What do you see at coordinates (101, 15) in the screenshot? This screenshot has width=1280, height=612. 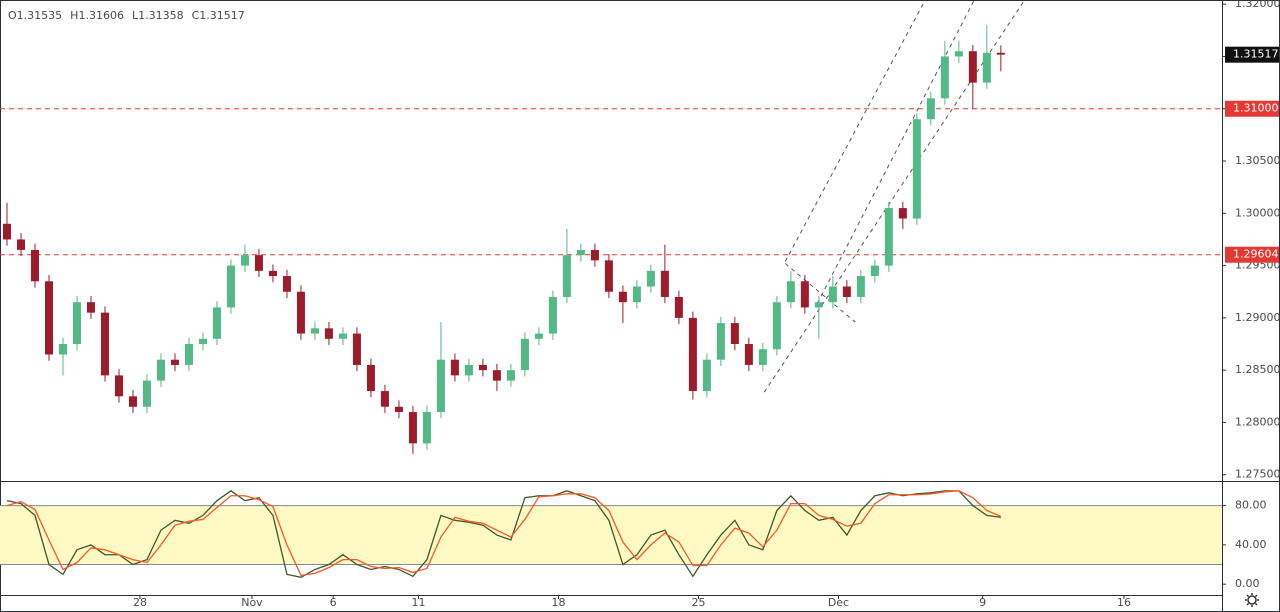 I see `ohlc-value: 1.31606` at bounding box center [101, 15].